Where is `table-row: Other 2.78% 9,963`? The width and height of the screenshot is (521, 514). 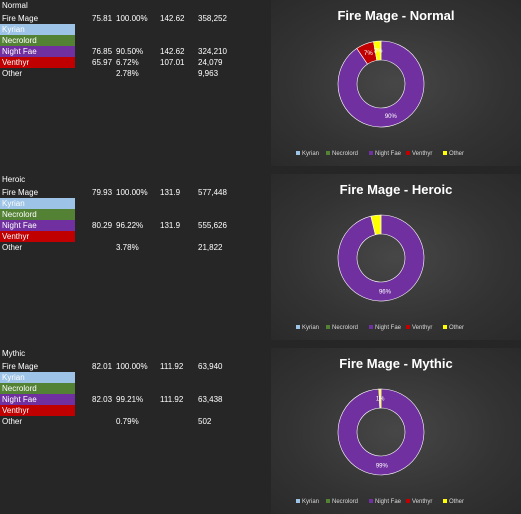 table-row: Other 2.78% 9,963 is located at coordinates (132, 73).